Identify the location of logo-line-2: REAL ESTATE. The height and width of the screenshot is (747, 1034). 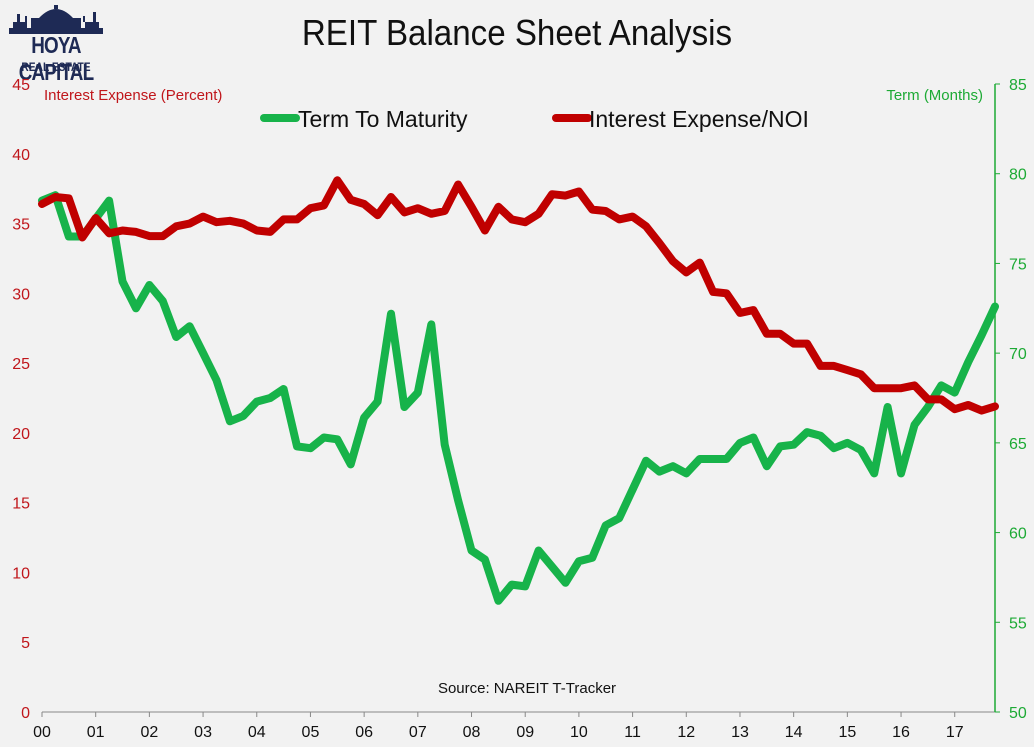
(56, 67).